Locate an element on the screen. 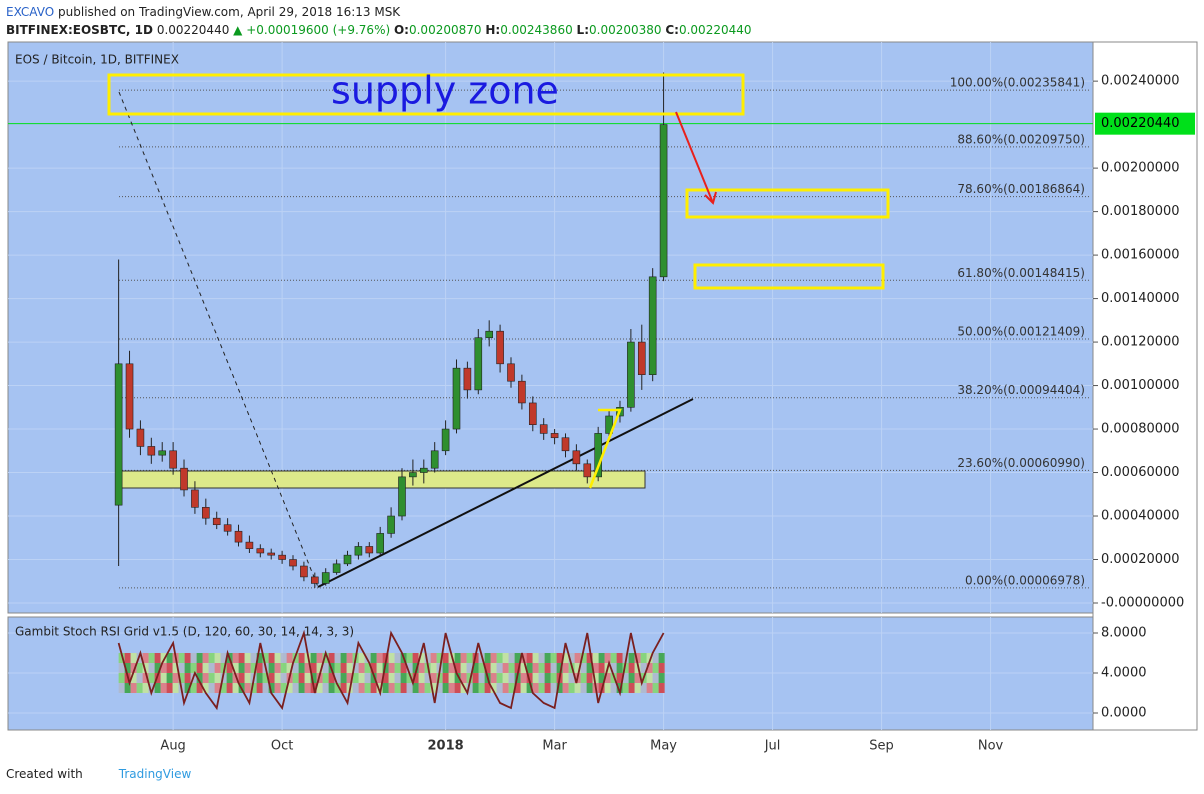 The height and width of the screenshot is (794, 1204). y-tick-label: 0.00160000 is located at coordinates (1140, 255).